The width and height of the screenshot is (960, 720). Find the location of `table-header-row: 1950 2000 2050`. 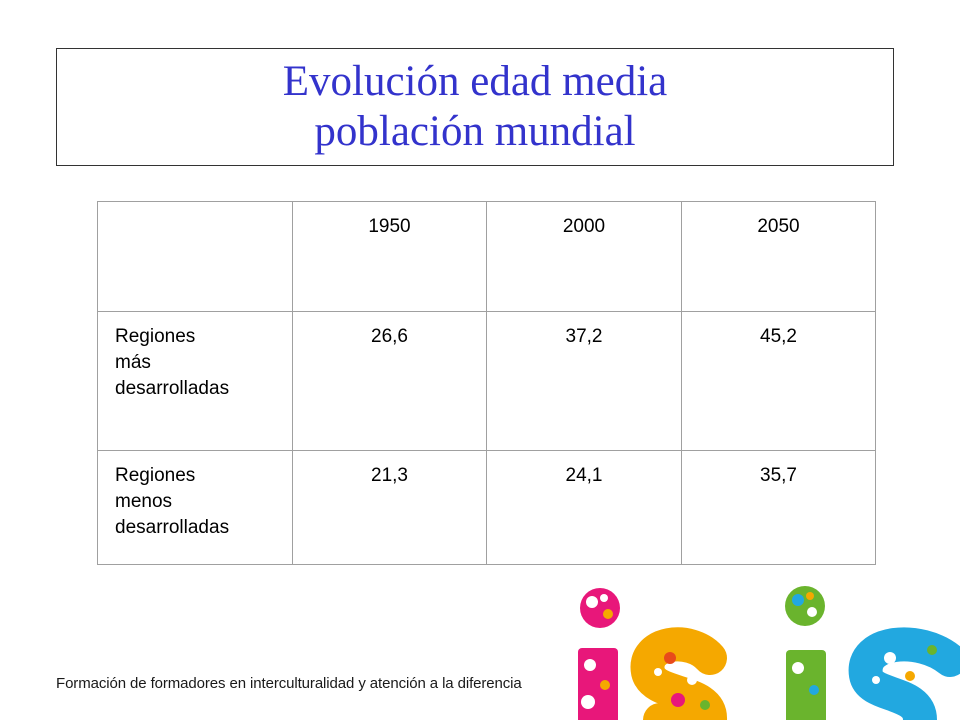

table-header-row: 1950 2000 2050 is located at coordinates (486, 256).